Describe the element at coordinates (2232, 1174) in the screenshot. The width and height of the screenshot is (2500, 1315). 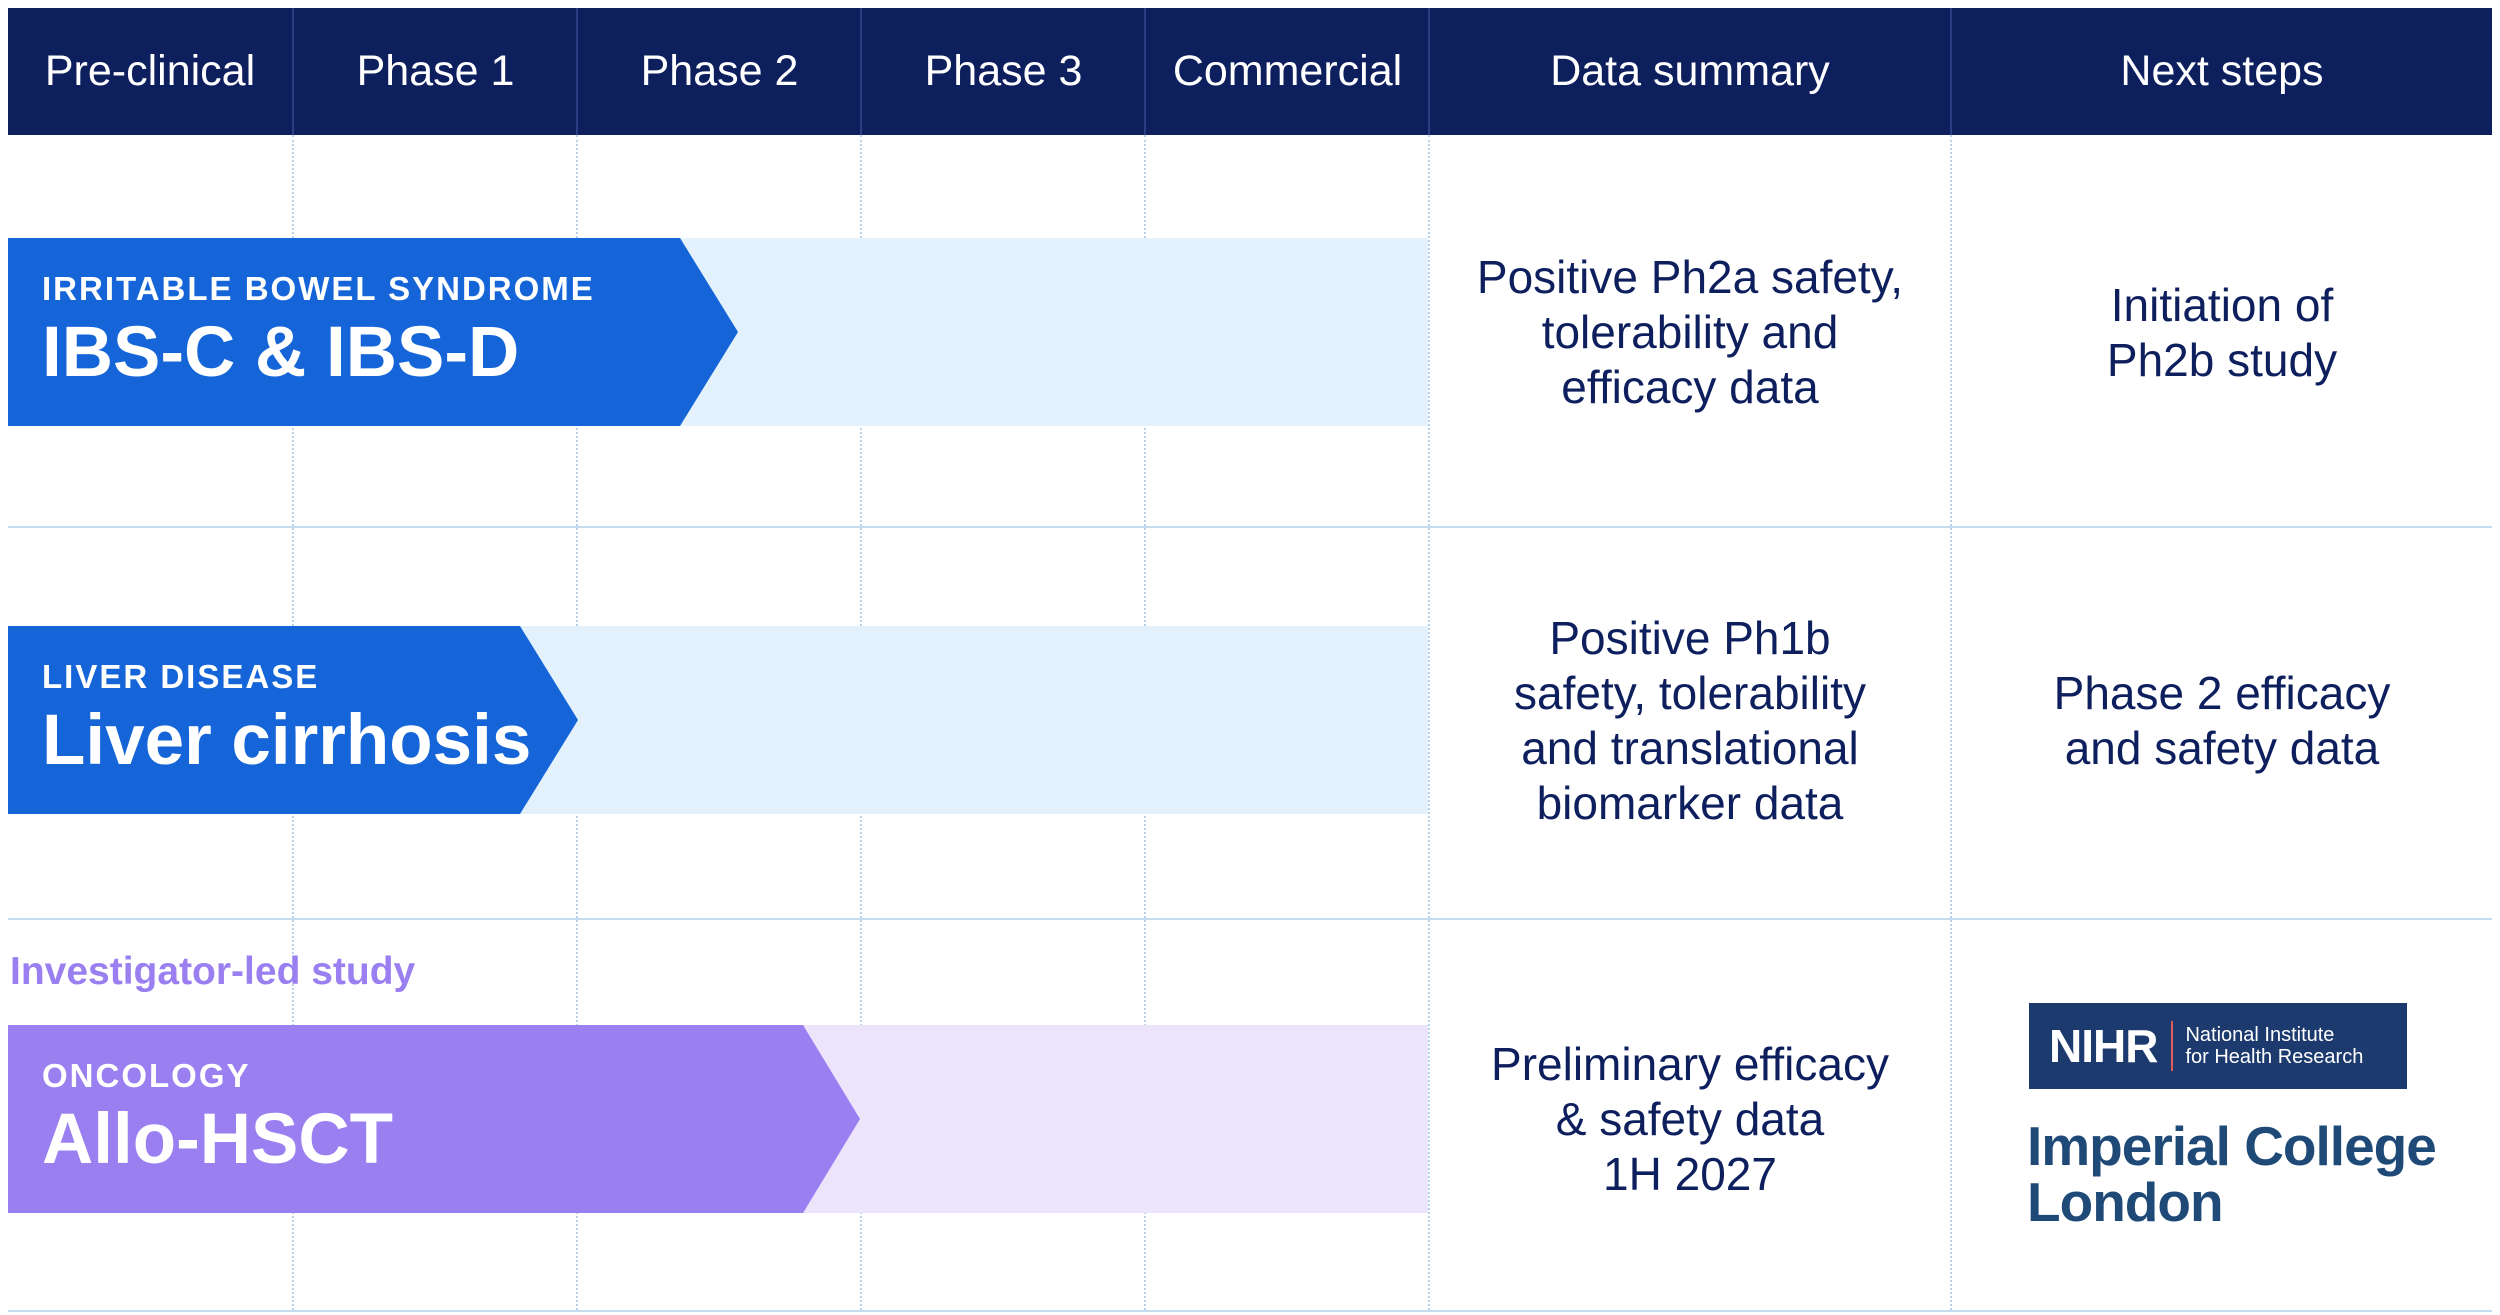
I see `imperial-college-logo: Imperial College London` at that location.